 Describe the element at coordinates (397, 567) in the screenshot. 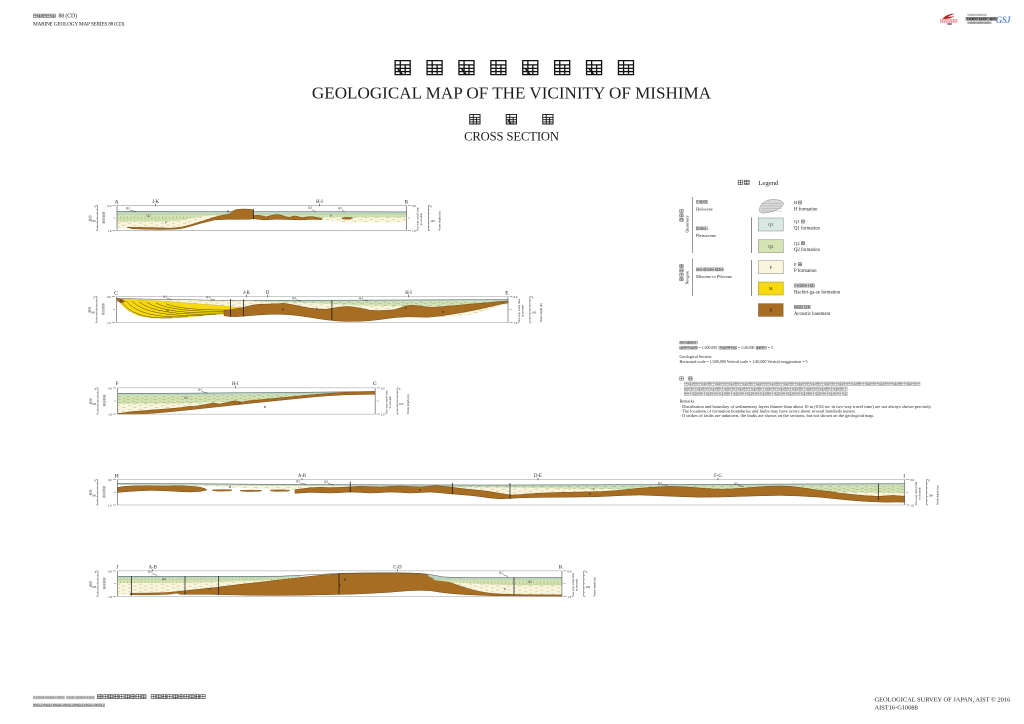

I see `svg-text: C-D` at that location.